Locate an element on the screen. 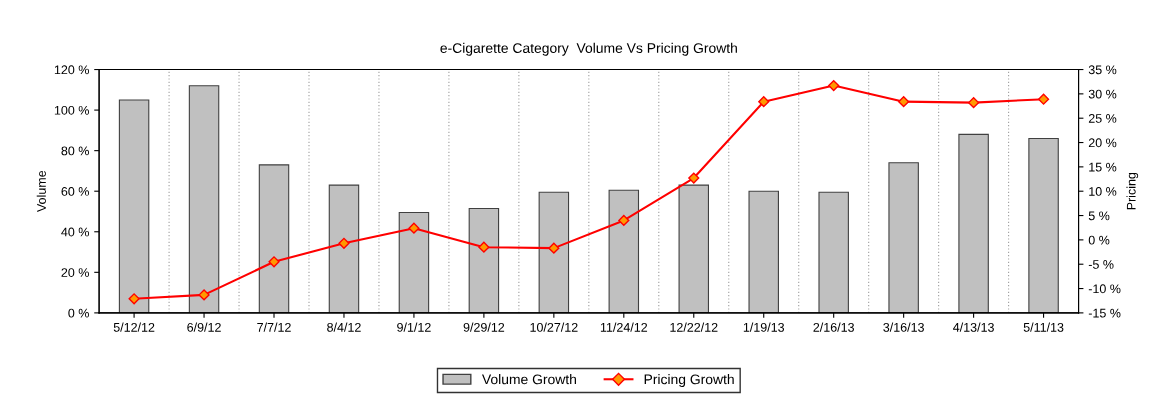  x-tick-label: 3/16/13 is located at coordinates (903, 327).